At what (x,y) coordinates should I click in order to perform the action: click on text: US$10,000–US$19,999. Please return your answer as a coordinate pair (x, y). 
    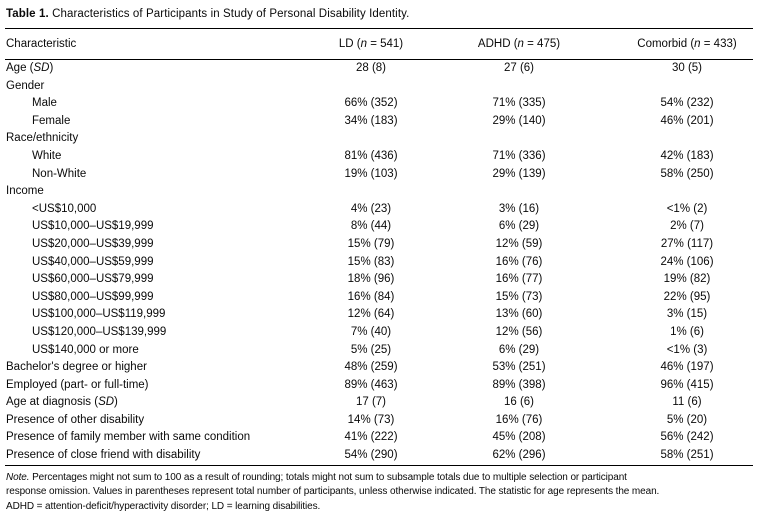
    Looking at the image, I should click on (93, 226).